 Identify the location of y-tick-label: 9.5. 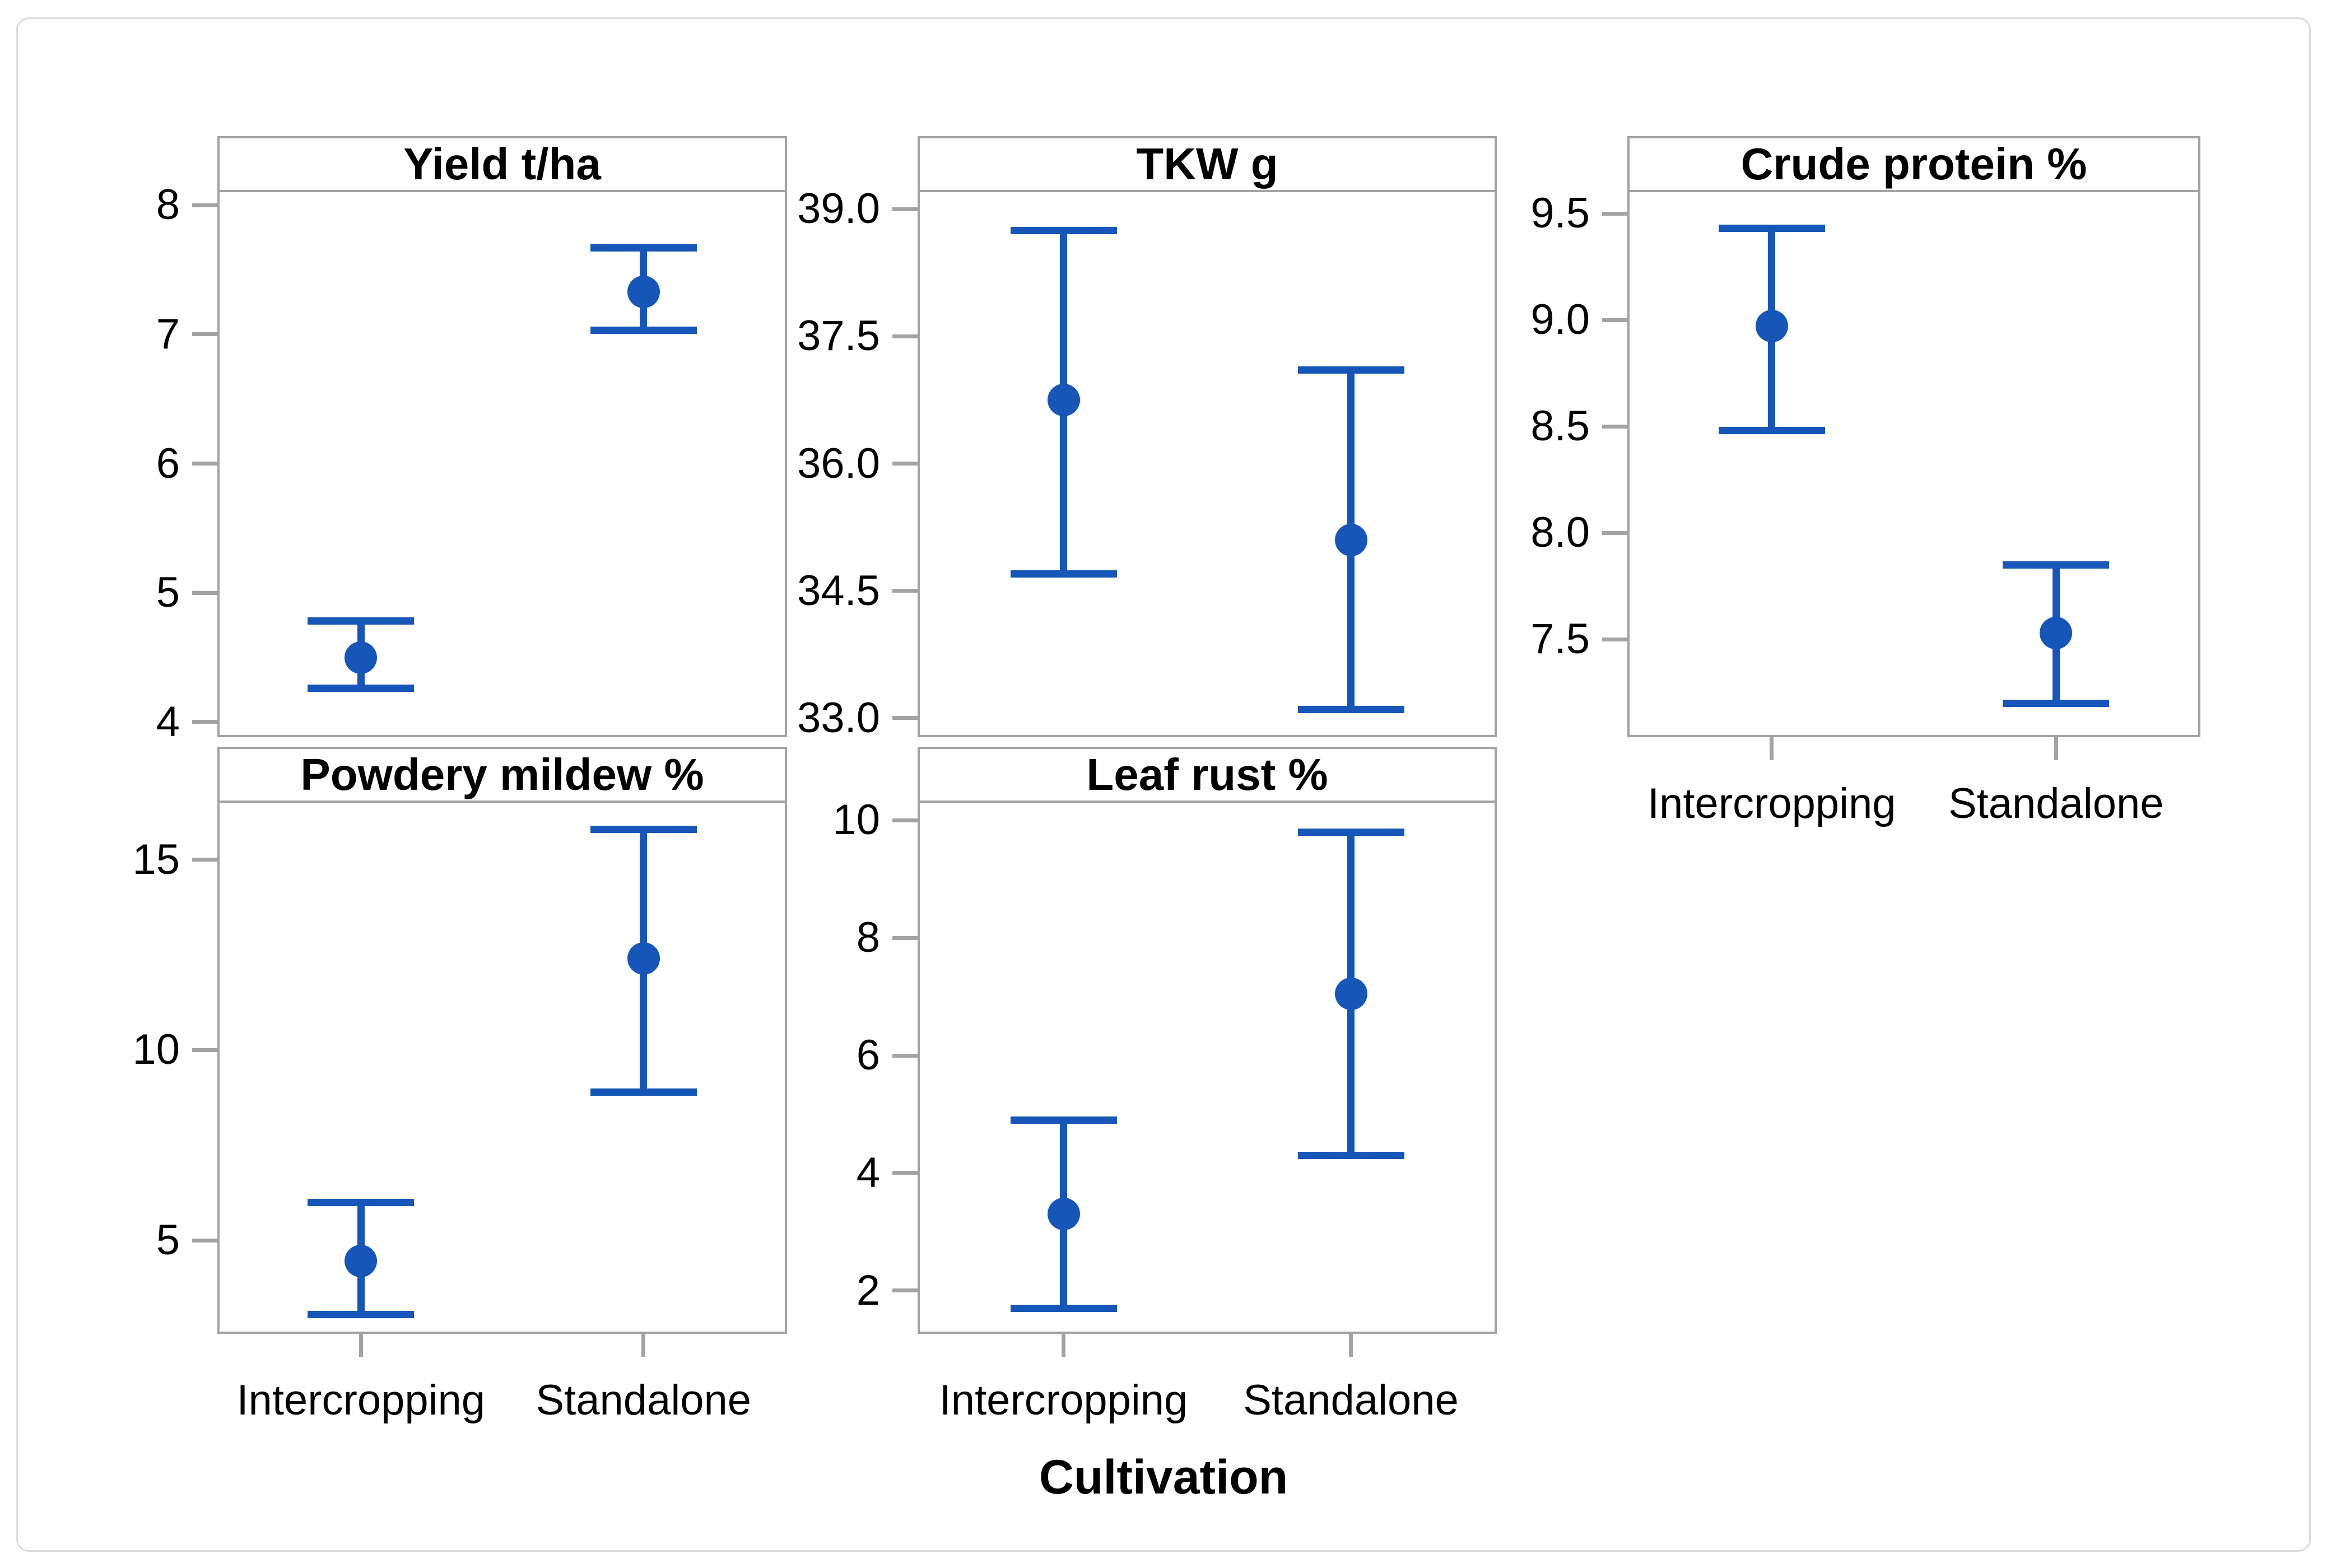
(1560, 213).